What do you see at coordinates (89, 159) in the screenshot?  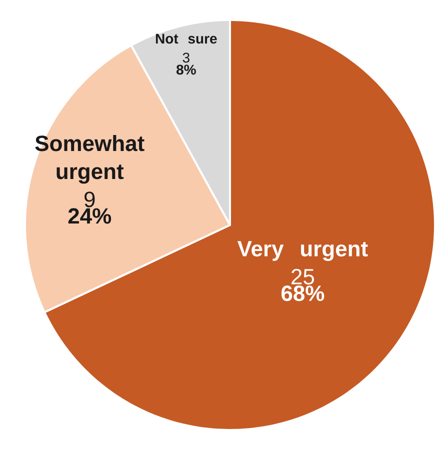 I see `slice-label: Somewhat urgent` at bounding box center [89, 159].